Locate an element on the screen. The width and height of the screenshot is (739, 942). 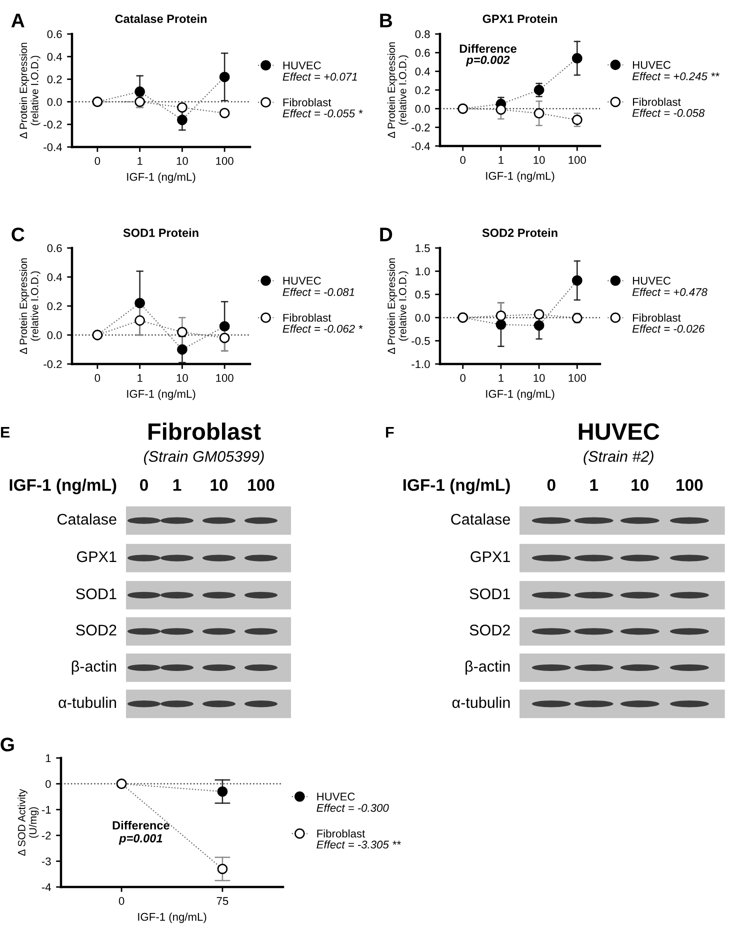
text: Effect = -3.305 ** is located at coordinates (358, 844).